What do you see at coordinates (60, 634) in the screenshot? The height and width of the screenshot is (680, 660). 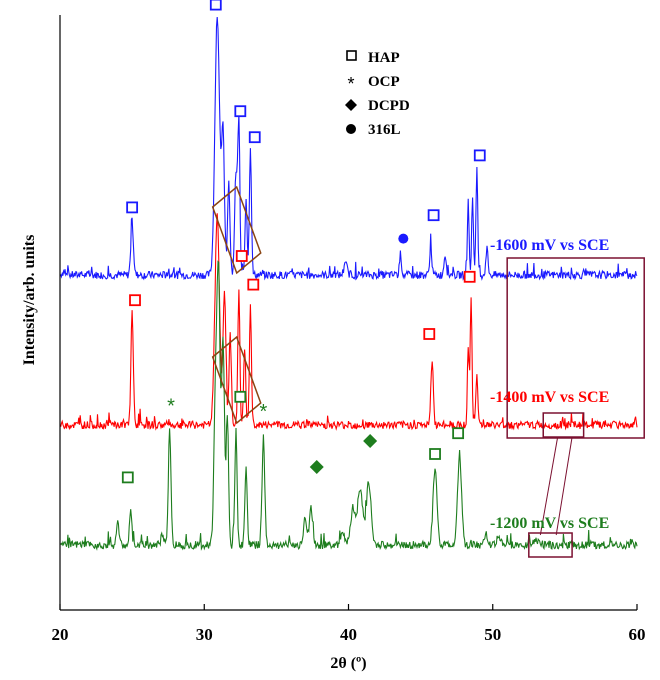 I see `x-tick-label: 20` at bounding box center [60, 634].